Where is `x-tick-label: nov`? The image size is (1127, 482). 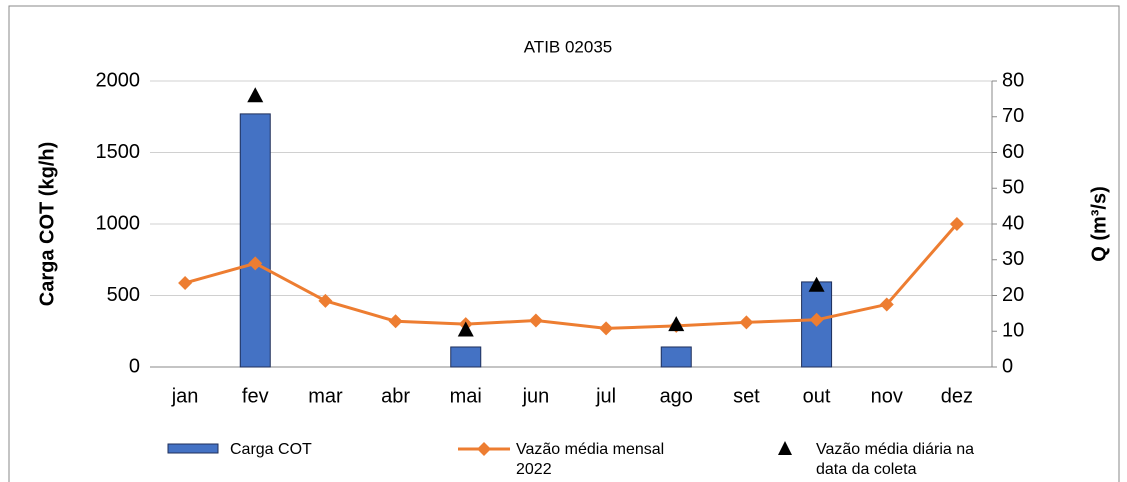
x-tick-label: nov is located at coordinates (887, 396).